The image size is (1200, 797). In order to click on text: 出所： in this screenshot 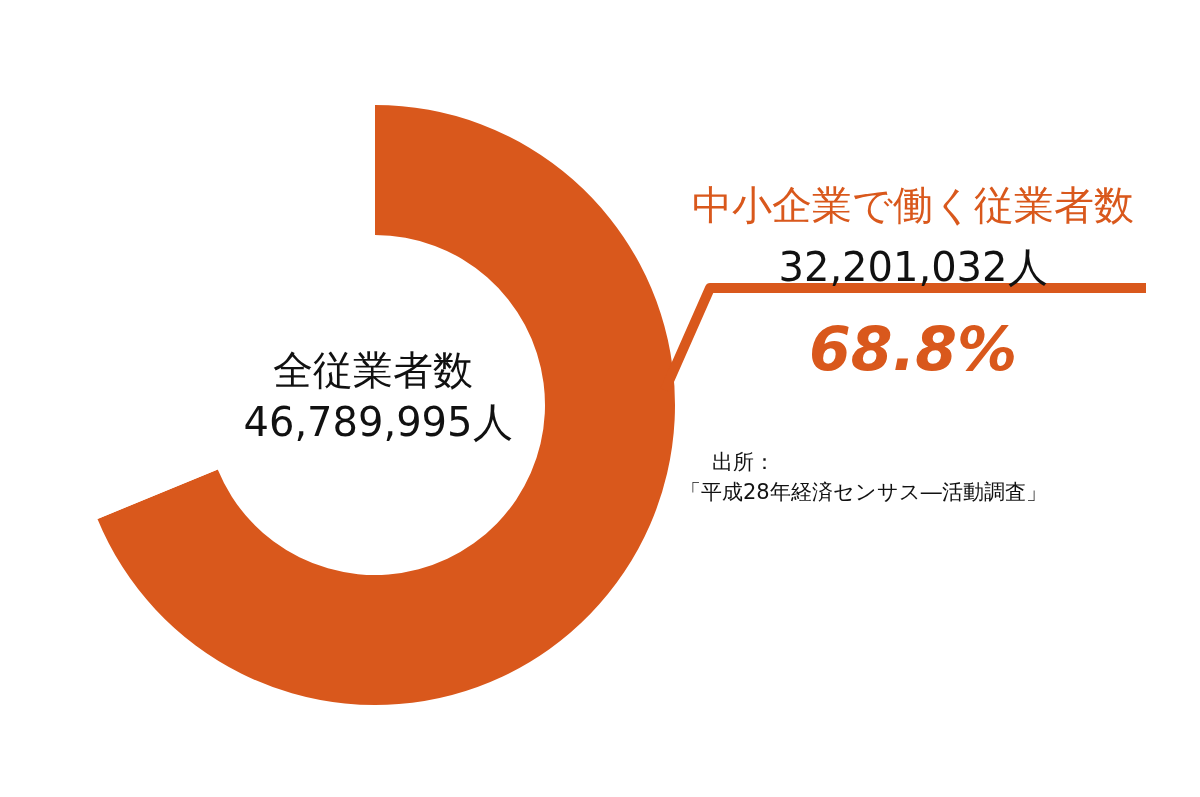, I will do `click(744, 462)`.